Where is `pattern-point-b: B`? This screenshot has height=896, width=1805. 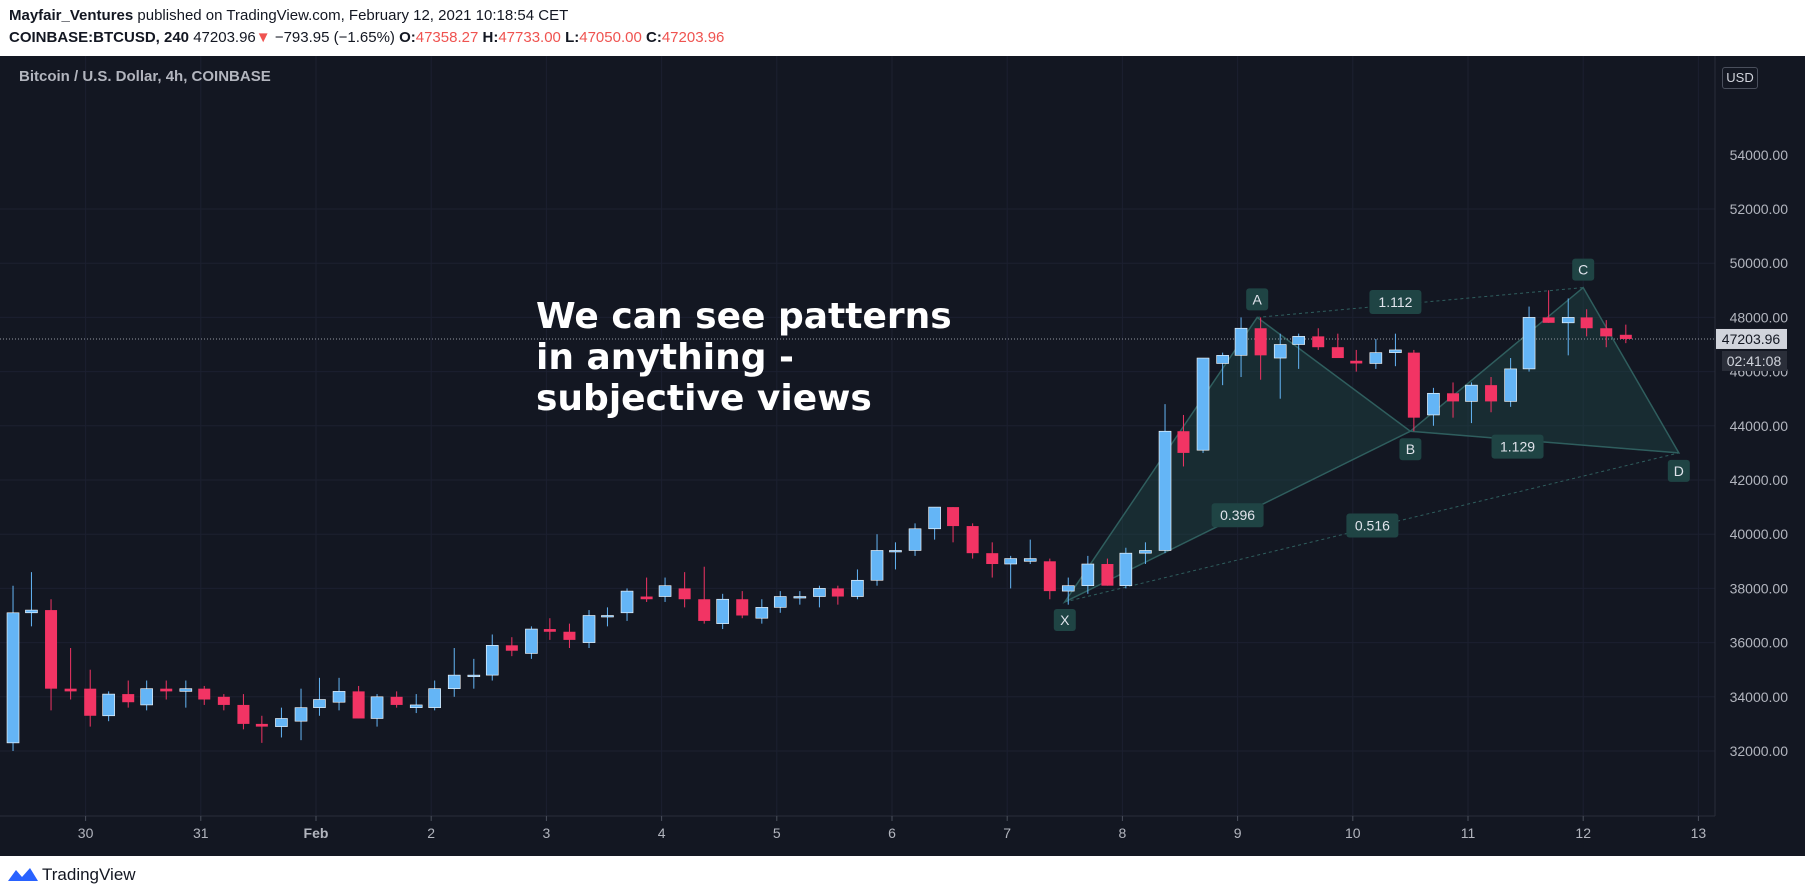
pattern-point-b: B is located at coordinates (1410, 449).